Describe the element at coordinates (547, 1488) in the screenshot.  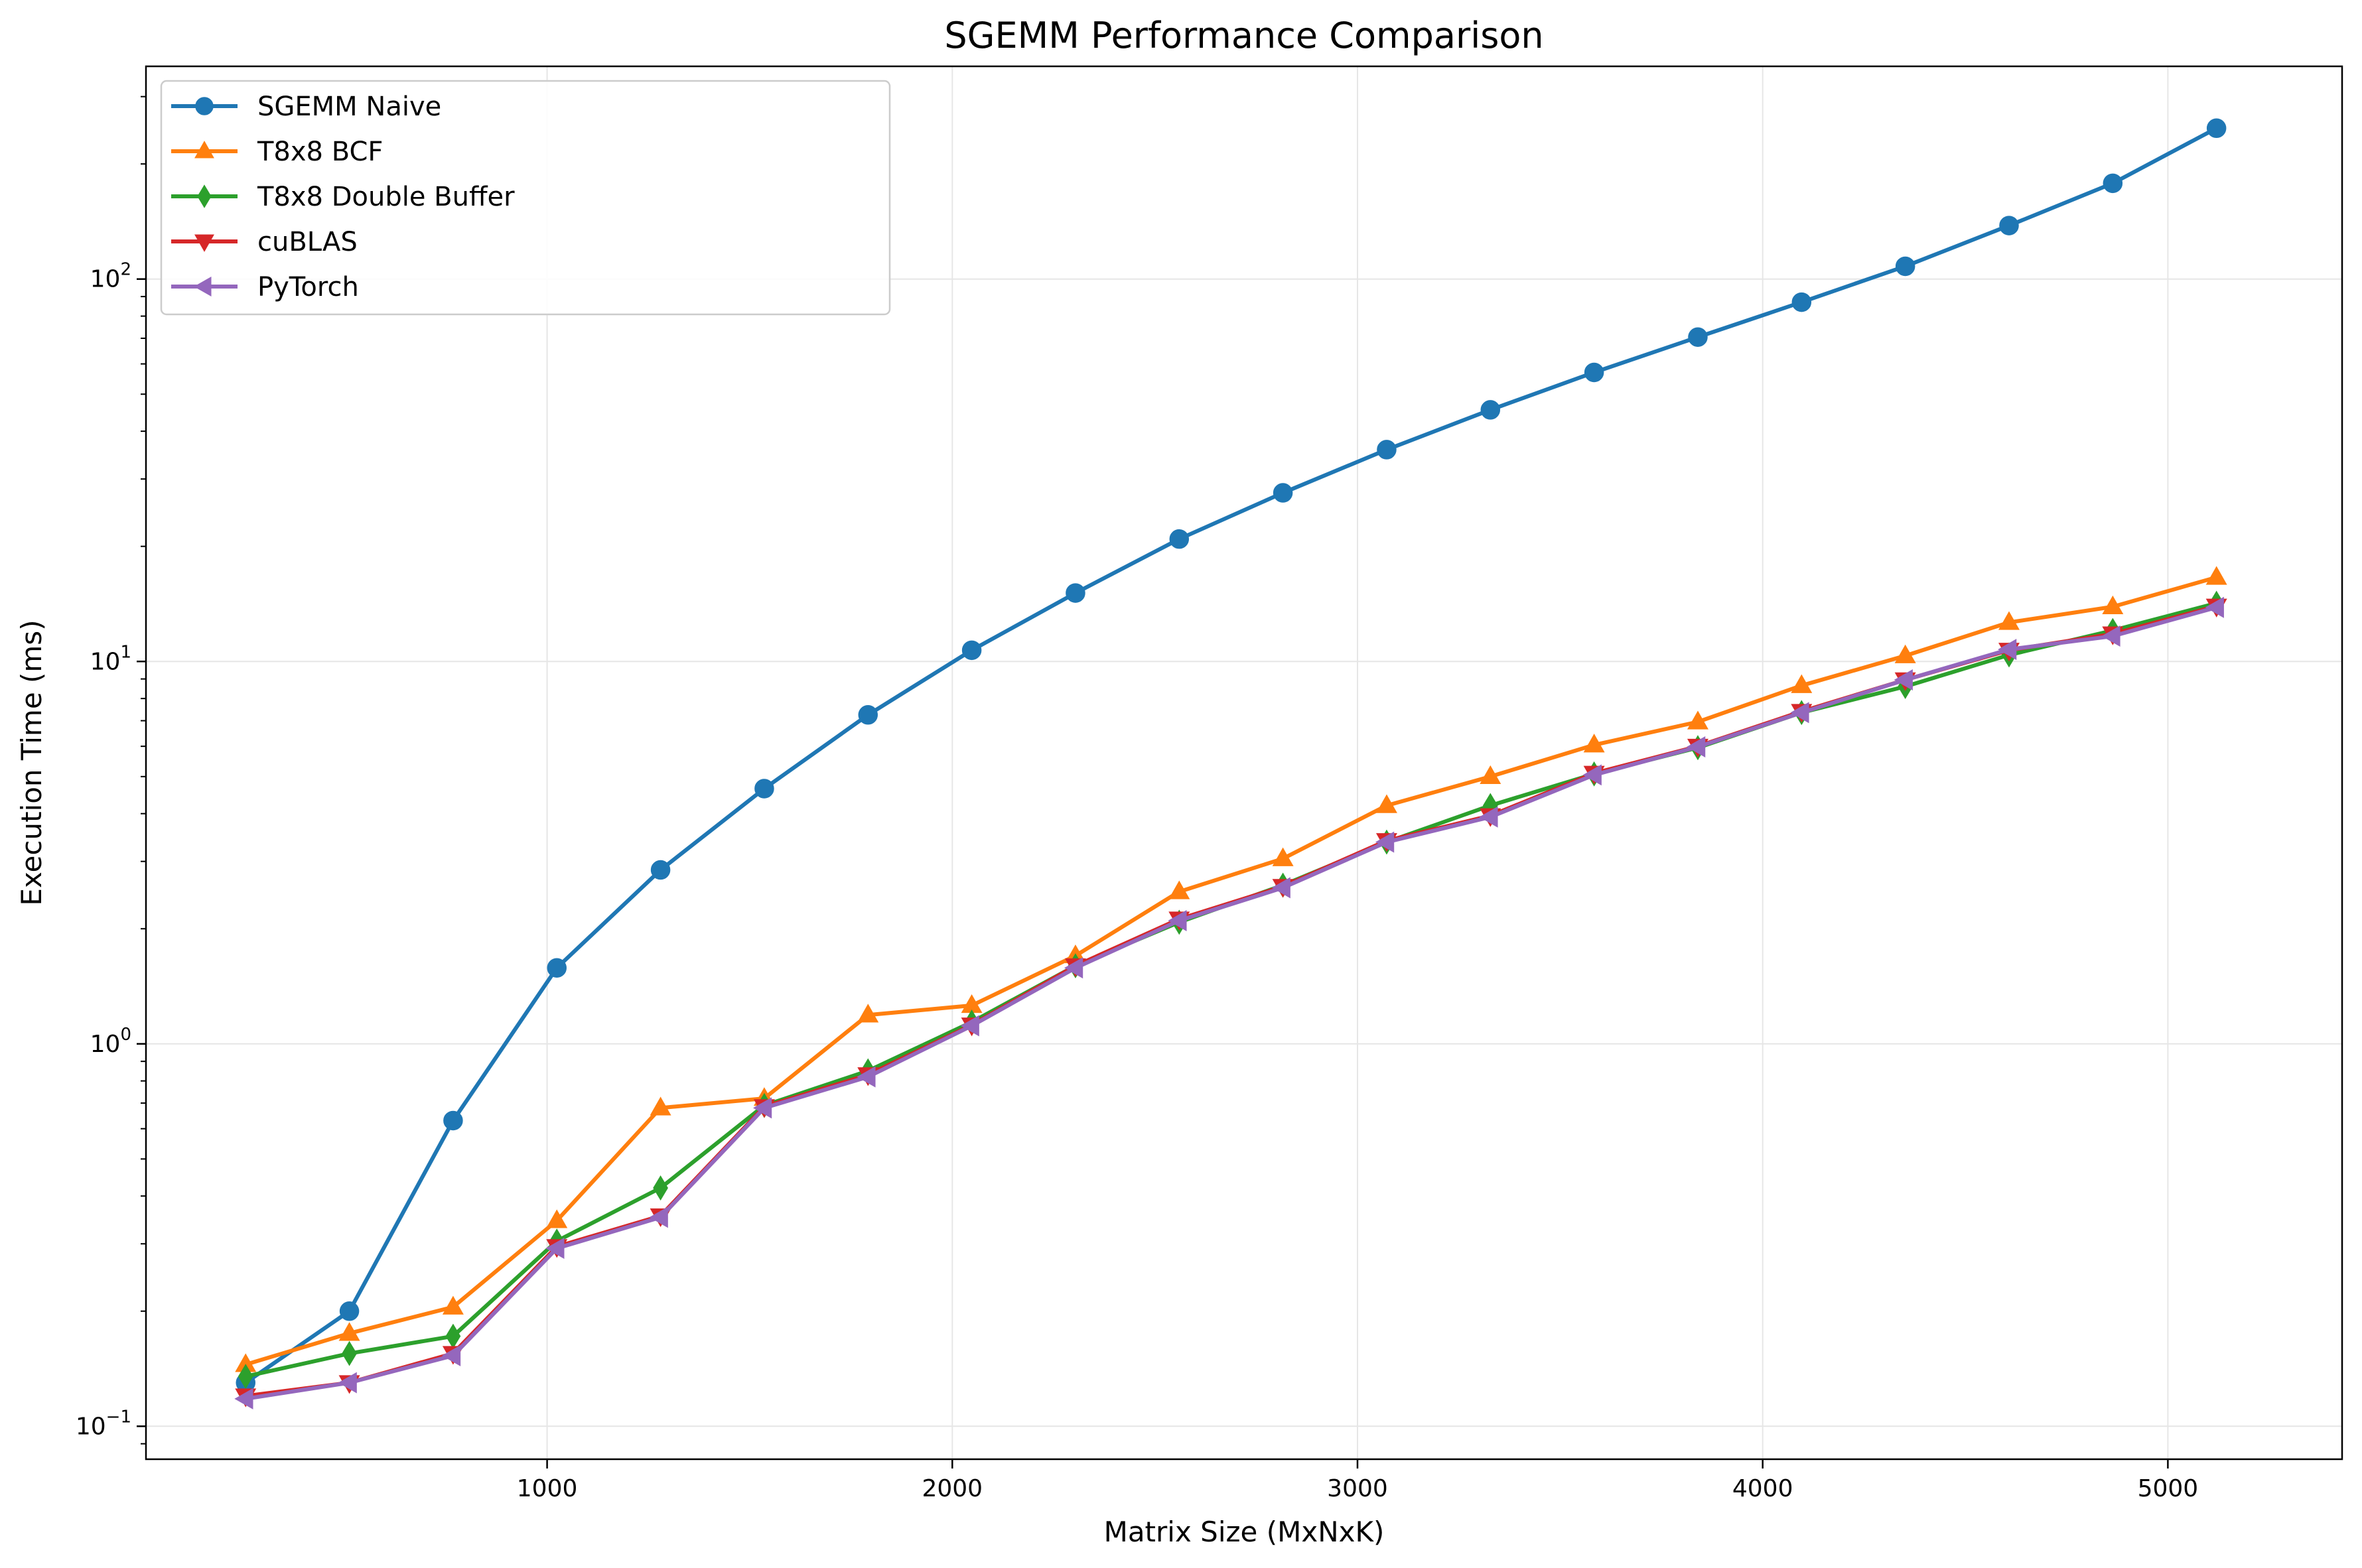
I see `x-tick-label: 1000` at that location.